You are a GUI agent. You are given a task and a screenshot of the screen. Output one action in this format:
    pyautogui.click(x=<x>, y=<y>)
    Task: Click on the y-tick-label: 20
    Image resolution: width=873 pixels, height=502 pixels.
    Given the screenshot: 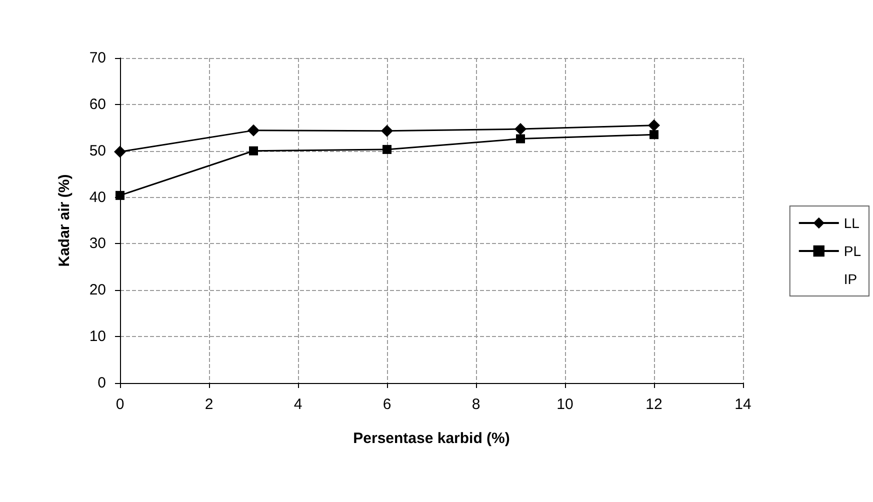 What is the action you would take?
    pyautogui.click(x=97, y=290)
    